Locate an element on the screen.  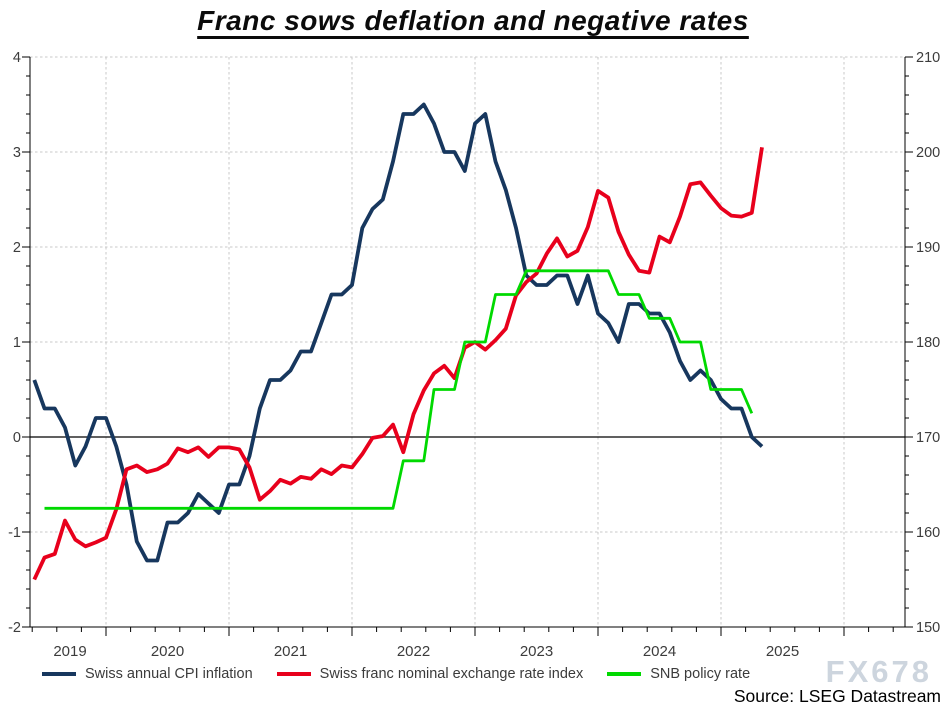
legend-label: Swiss annual CPI inflation is located at coordinates (169, 674).